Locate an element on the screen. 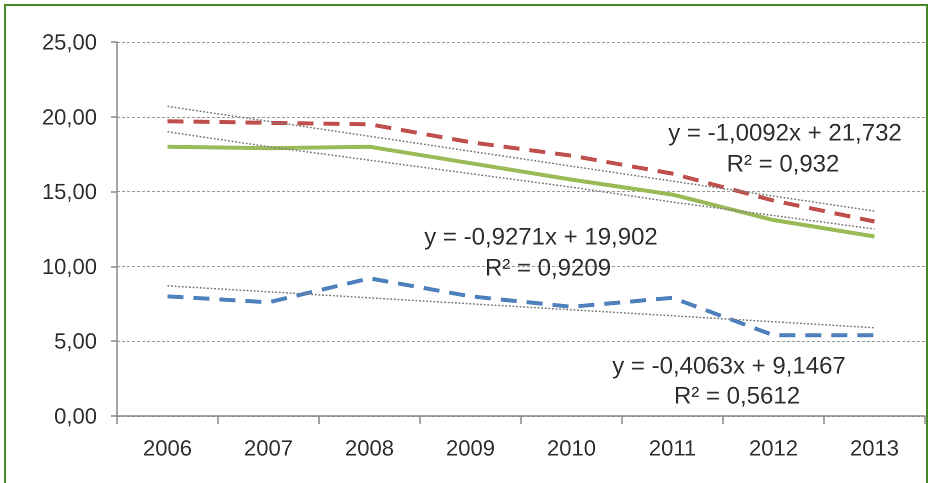 The width and height of the screenshot is (933, 483). x-tick-label: 2008 is located at coordinates (369, 448).